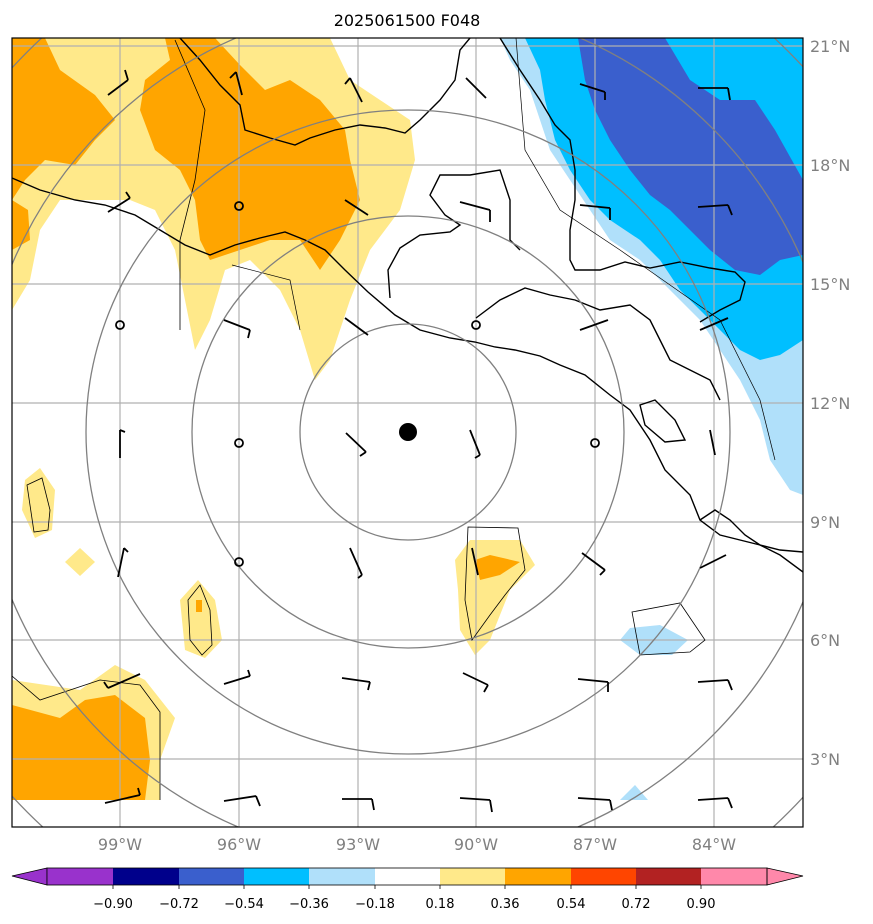  Describe the element at coordinates (785, 876) in the screenshot. I see `colorbar-extend-high` at that location.